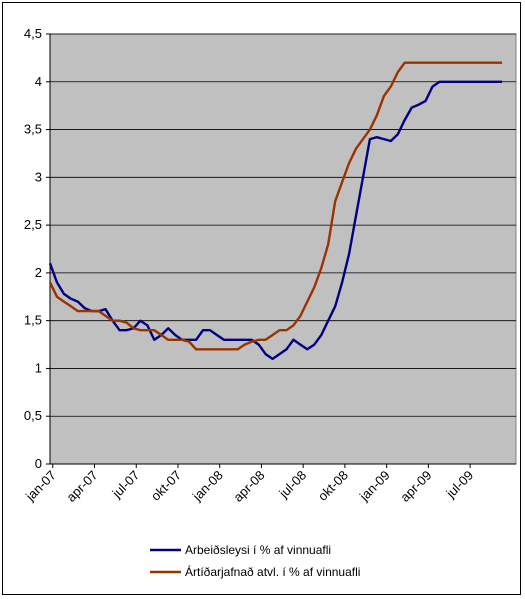 The height and width of the screenshot is (599, 525). What do you see at coordinates (272, 571) in the screenshot?
I see `legend-label-1: Ártíðarjafnað atvl. í % af vinnuafli` at bounding box center [272, 571].